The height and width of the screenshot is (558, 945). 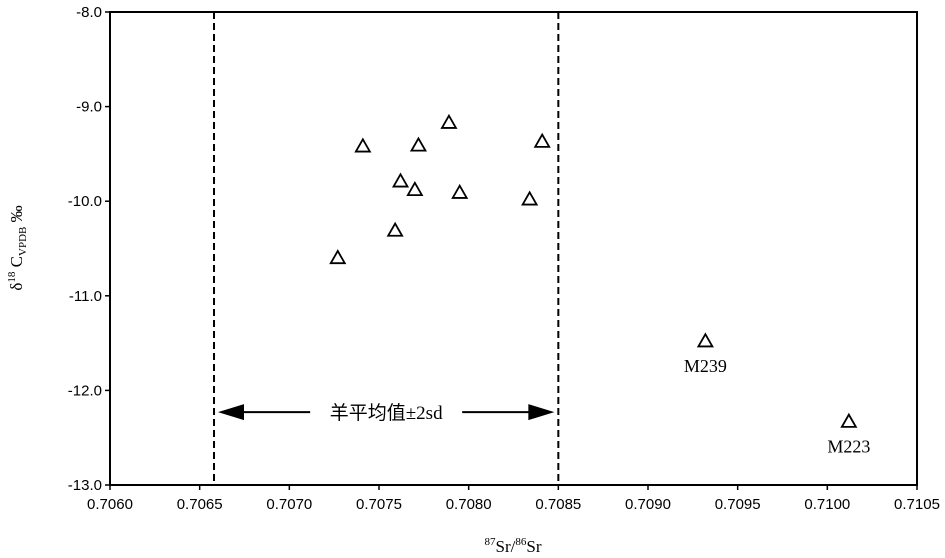 What do you see at coordinates (17, 247) in the screenshot?
I see `y-axis-title: δ18 CVPDB ‰` at bounding box center [17, 247].